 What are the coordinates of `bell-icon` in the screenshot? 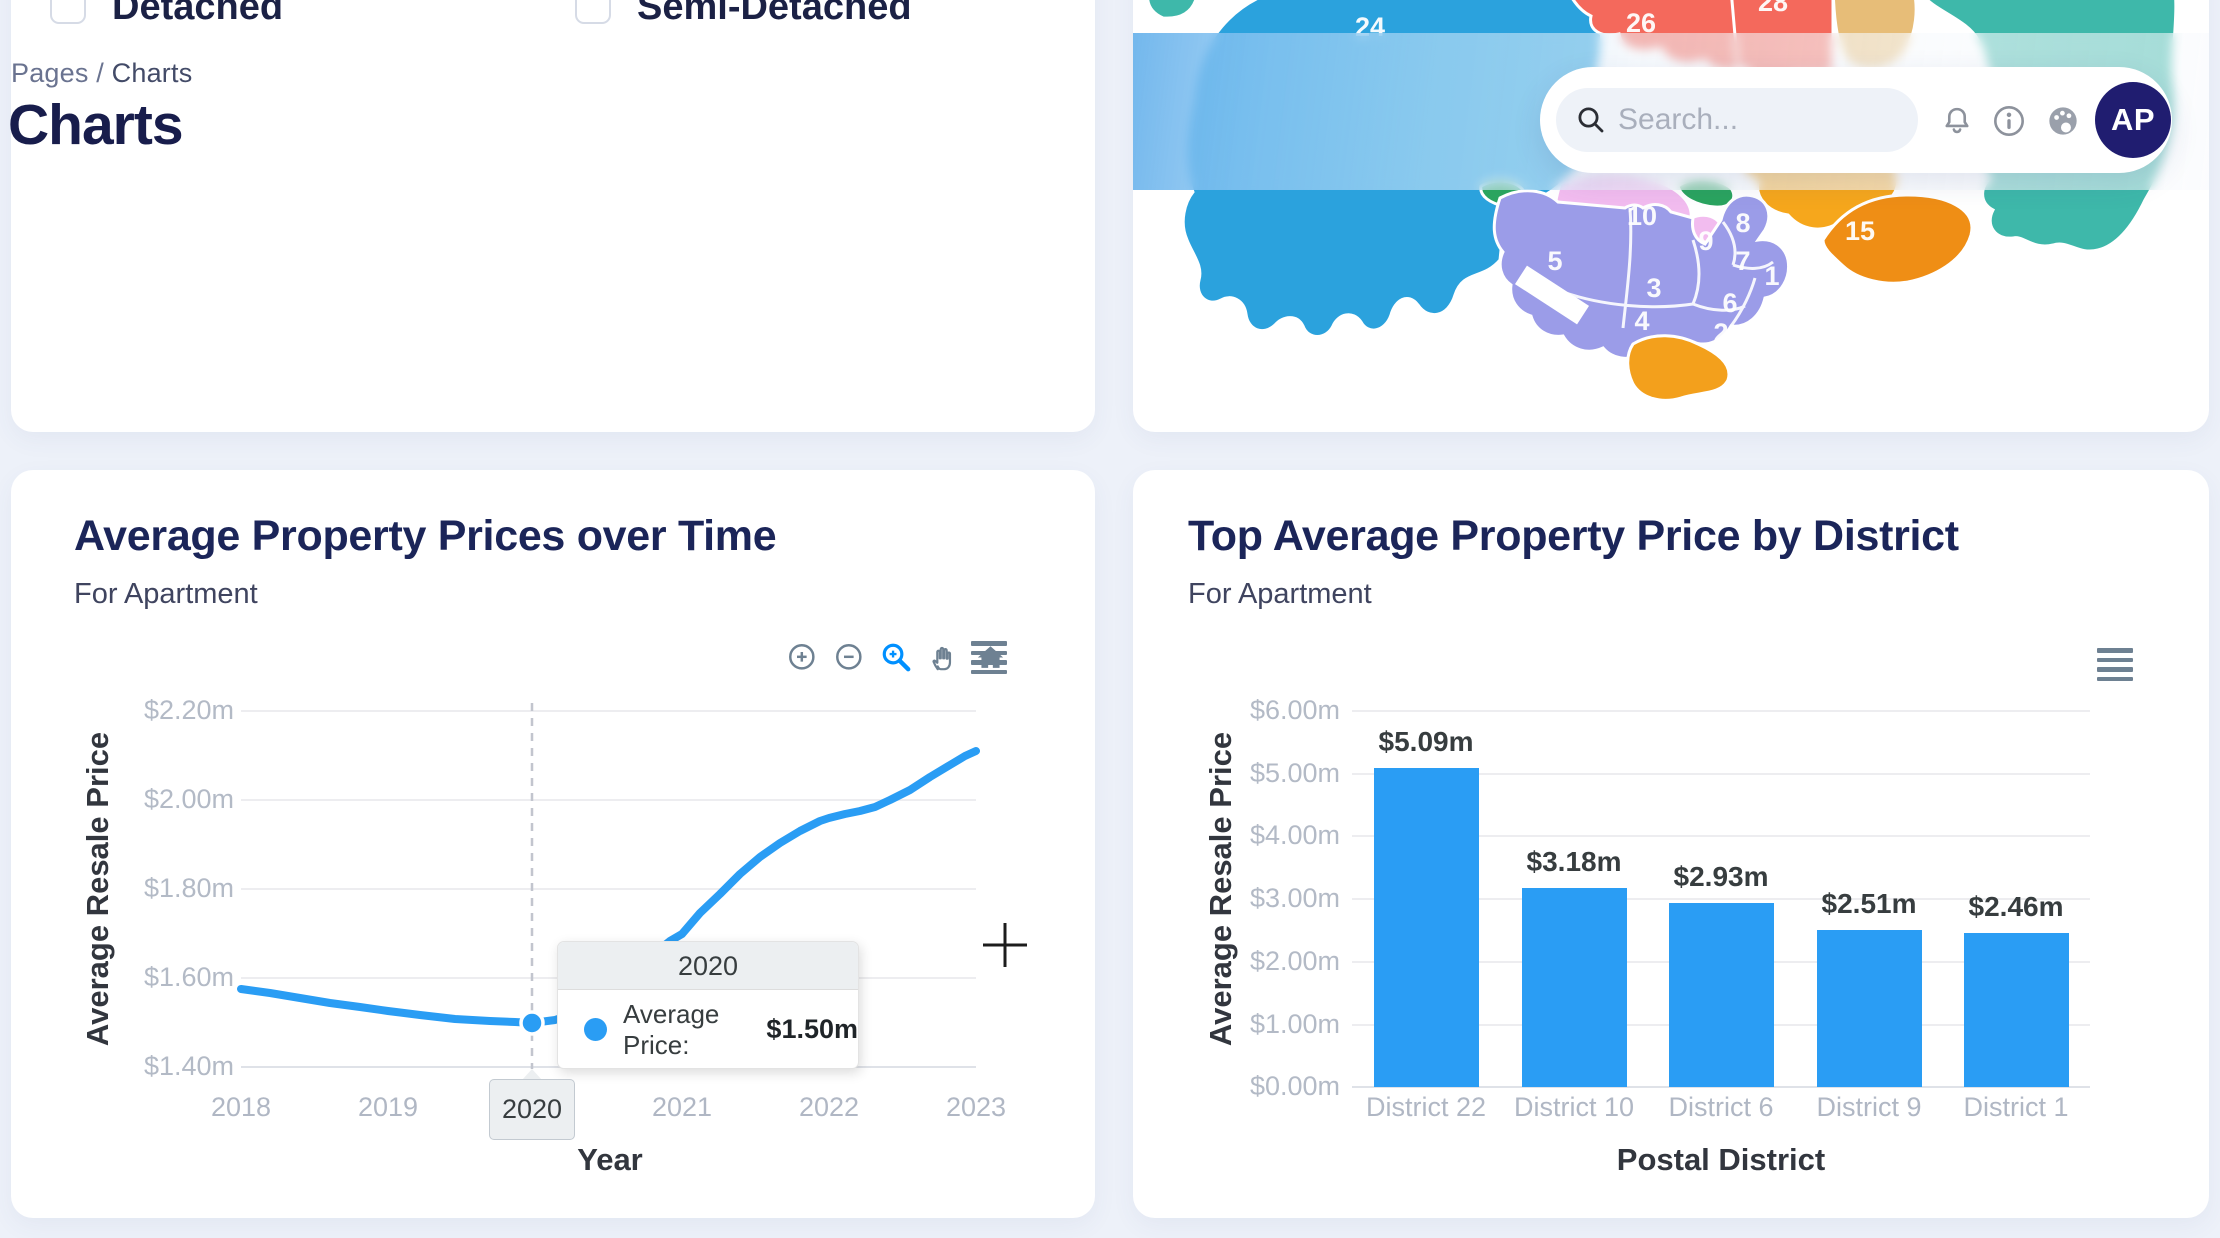 It's located at (1957, 121).